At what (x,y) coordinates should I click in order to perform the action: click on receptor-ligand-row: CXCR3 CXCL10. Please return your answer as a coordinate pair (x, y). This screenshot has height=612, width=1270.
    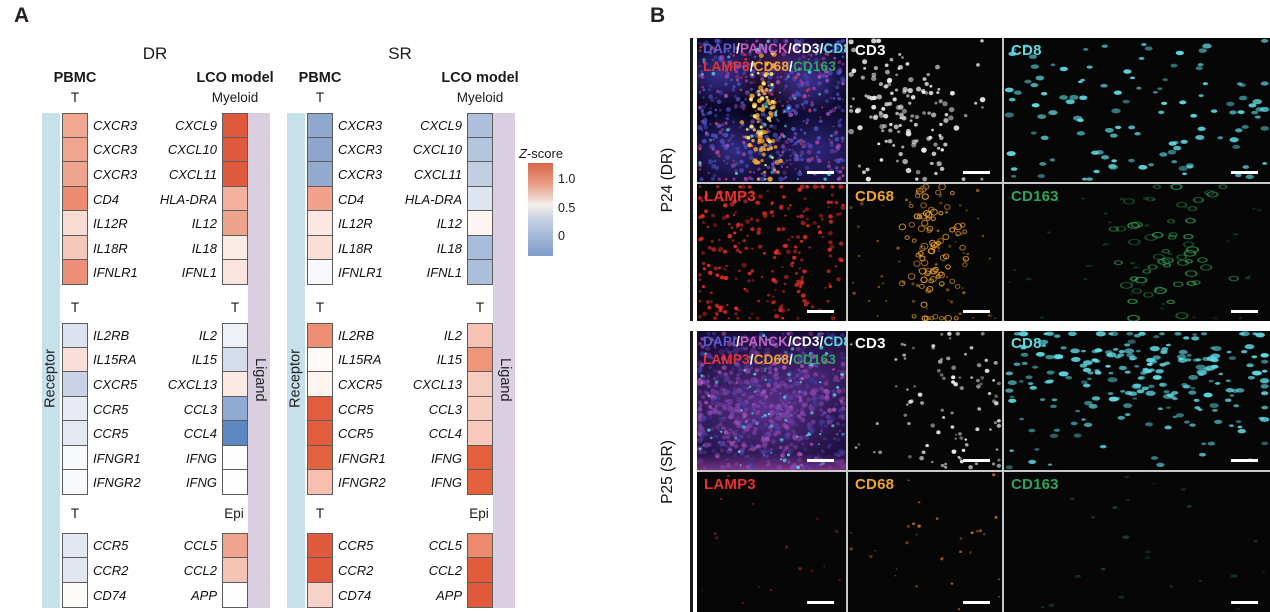
    Looking at the image, I should click on (155, 150).